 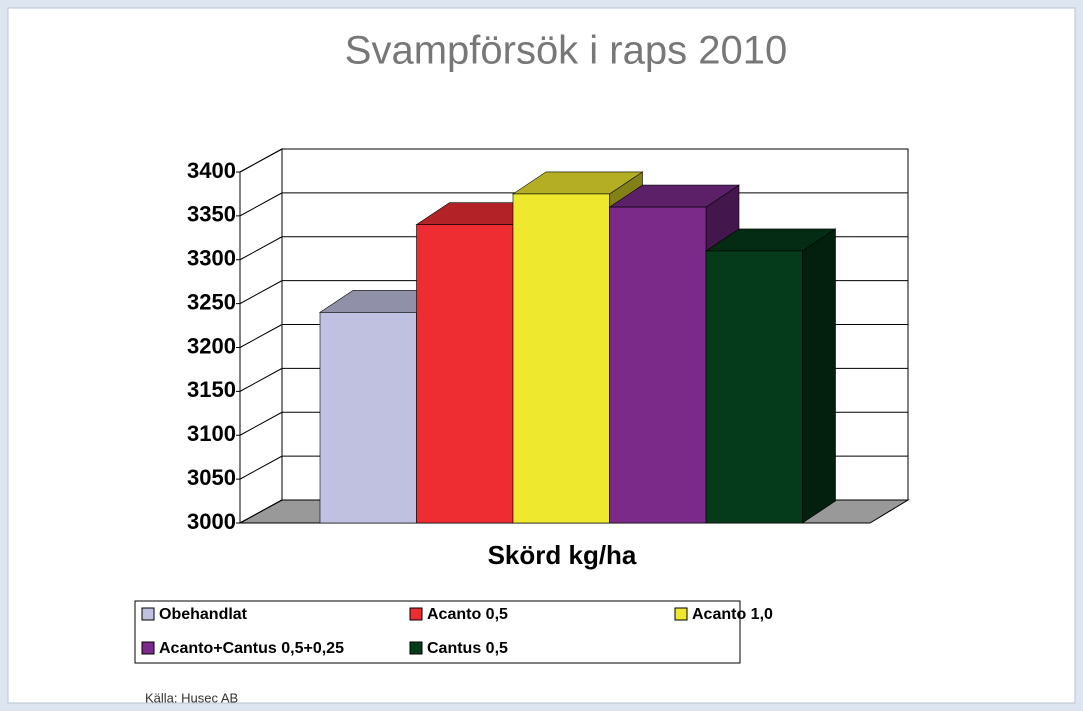 I want to click on y-tick-label: 3000, so click(x=211, y=521).